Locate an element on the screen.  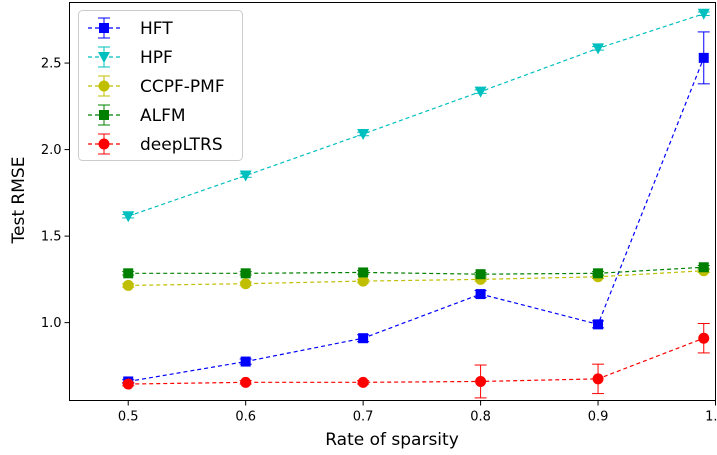
x-tick-label: 0.5 is located at coordinates (128, 417).